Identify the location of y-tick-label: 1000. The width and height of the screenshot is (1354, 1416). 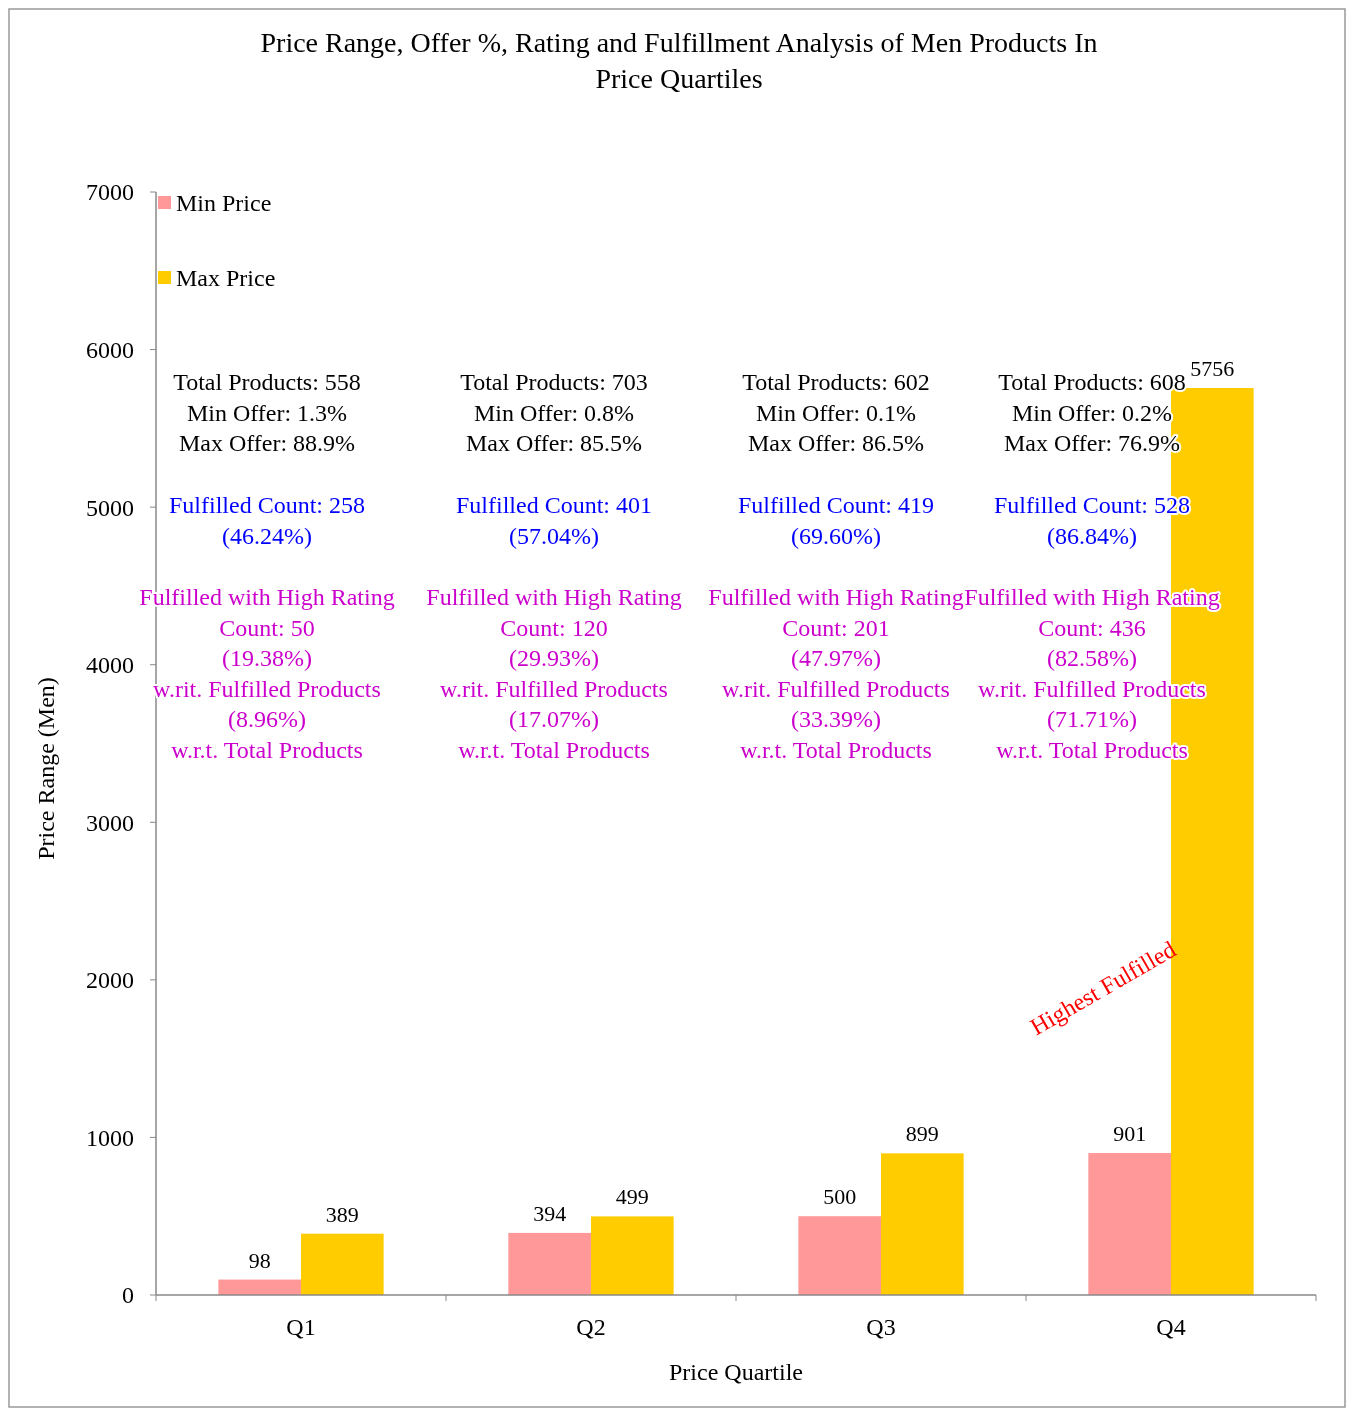
(110, 1137).